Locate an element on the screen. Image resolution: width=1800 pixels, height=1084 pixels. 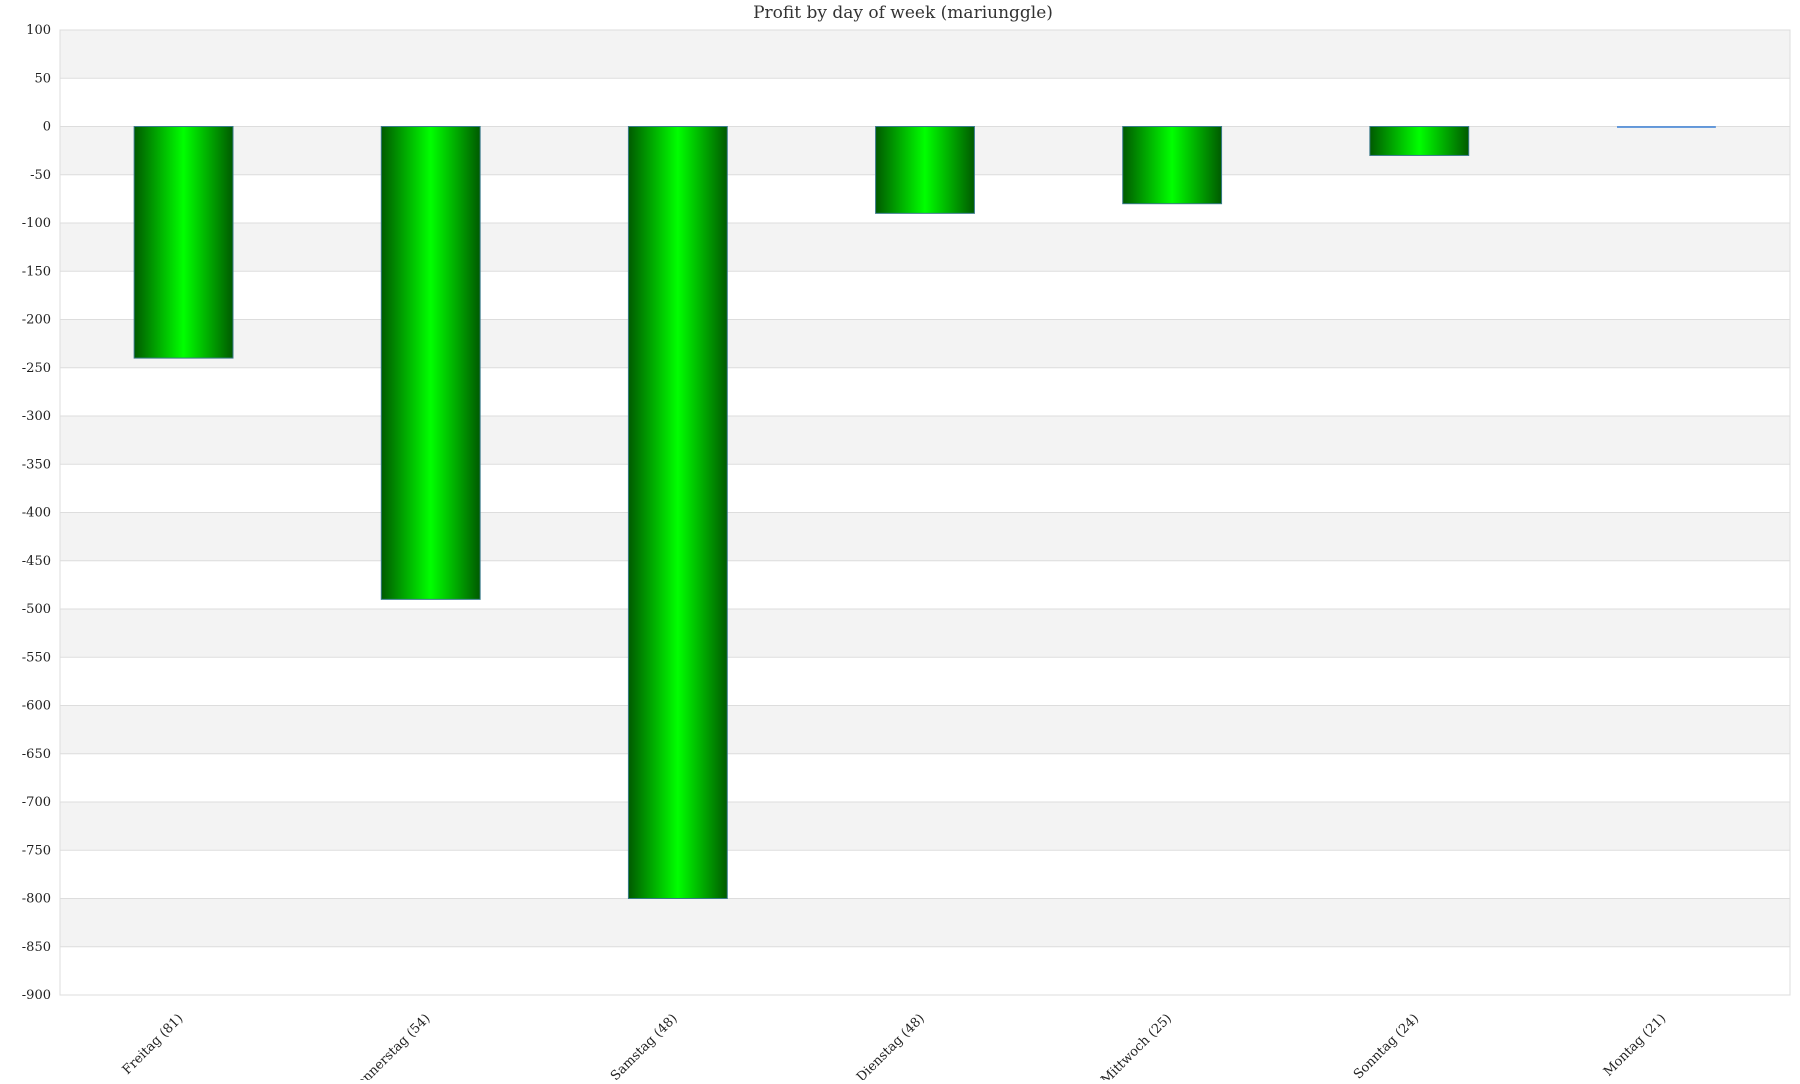
x-tick-label: Donnerstag (54) is located at coordinates (390, 1045).